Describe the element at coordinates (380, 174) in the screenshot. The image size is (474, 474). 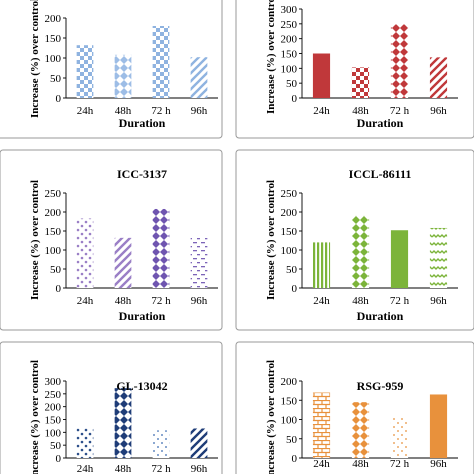
I see `chart-title: ICCL-86111` at that location.